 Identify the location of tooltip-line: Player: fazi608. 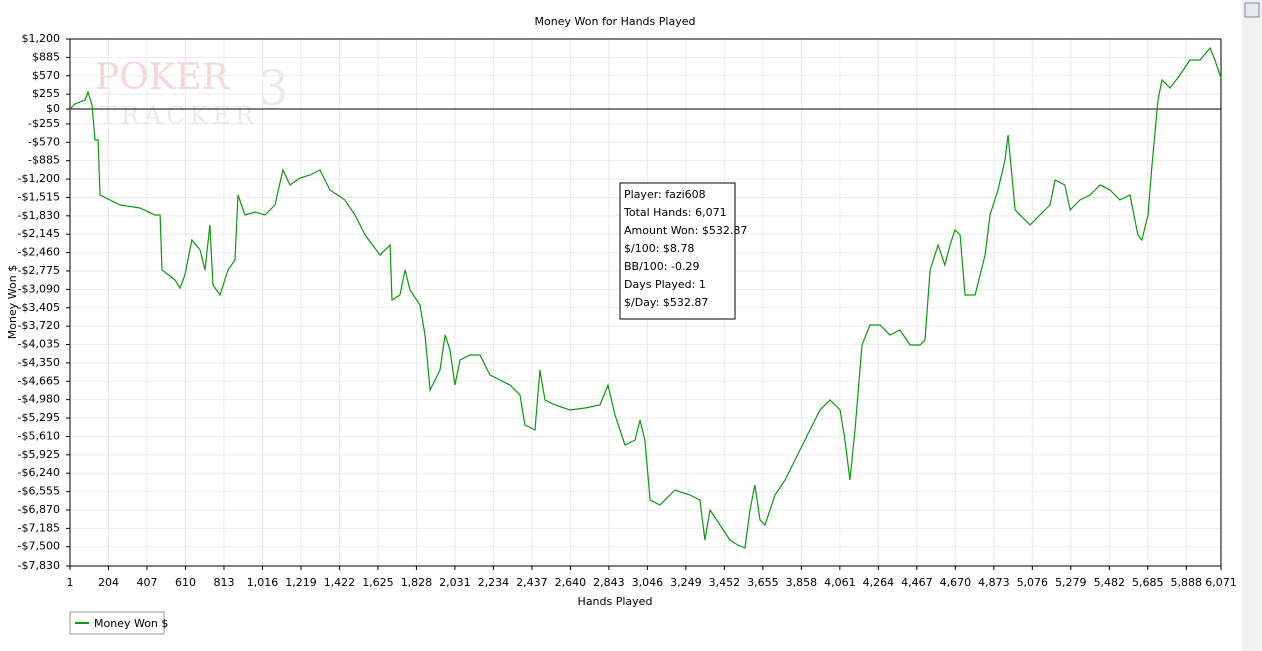
(665, 194).